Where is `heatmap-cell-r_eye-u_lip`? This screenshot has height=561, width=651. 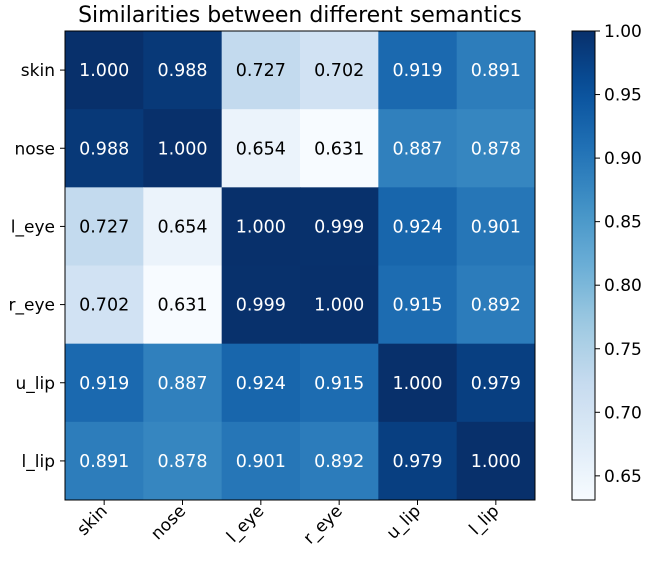
heatmap-cell-r_eye-u_lip is located at coordinates (418, 305).